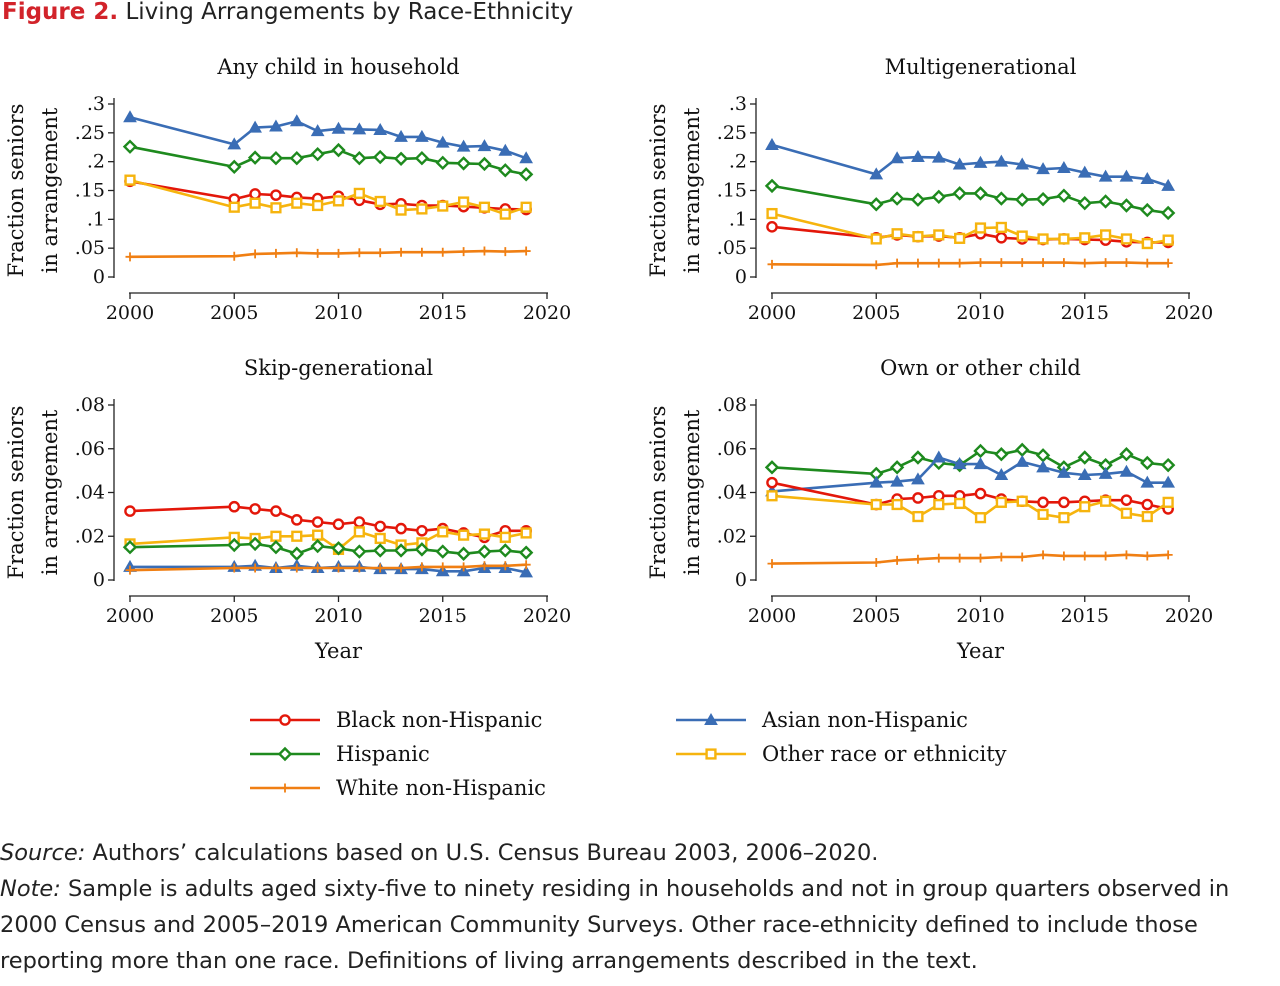  I want to click on y-axis-label-line: in arrangement, so click(50, 190).